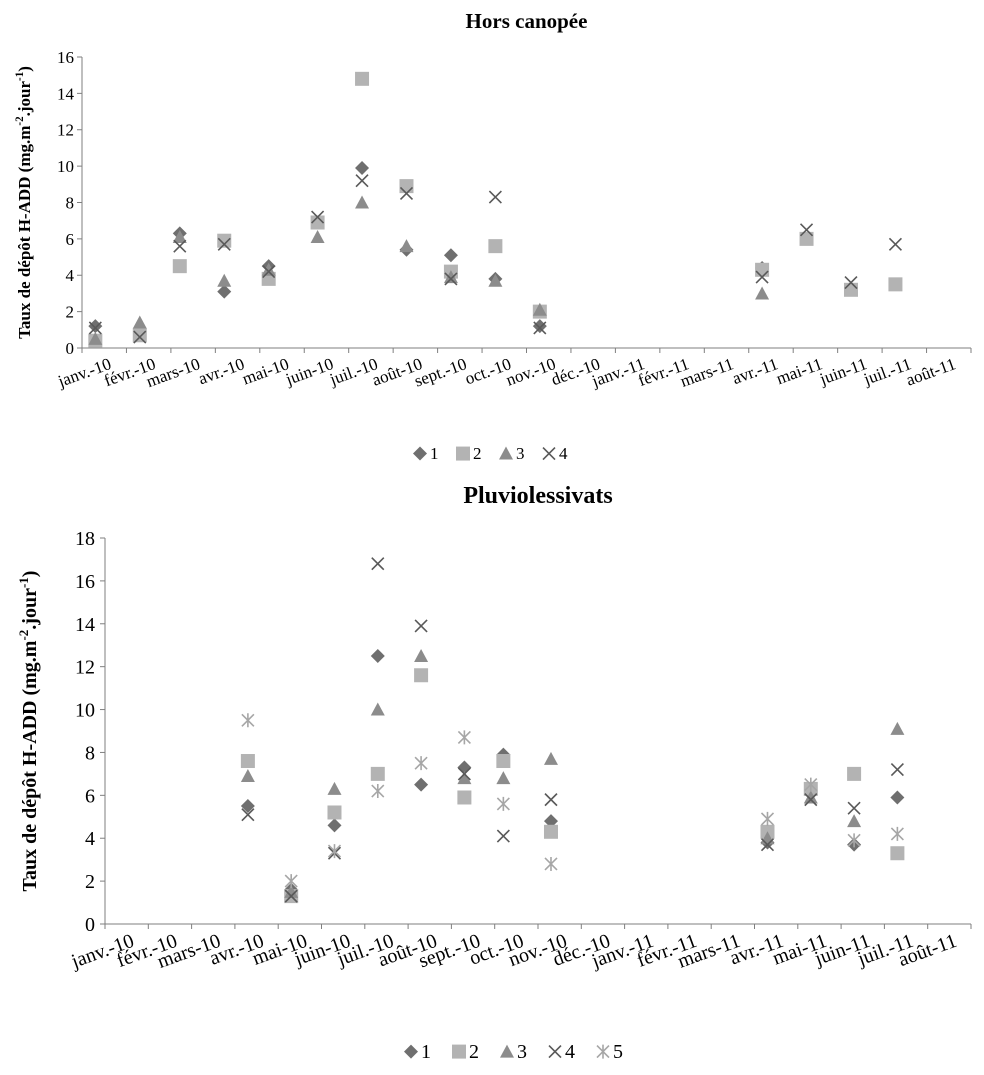  I want to click on y-axis-title: Taux de dépôt H-ADD (mg.m-2.jour-1), so click(24, 202).